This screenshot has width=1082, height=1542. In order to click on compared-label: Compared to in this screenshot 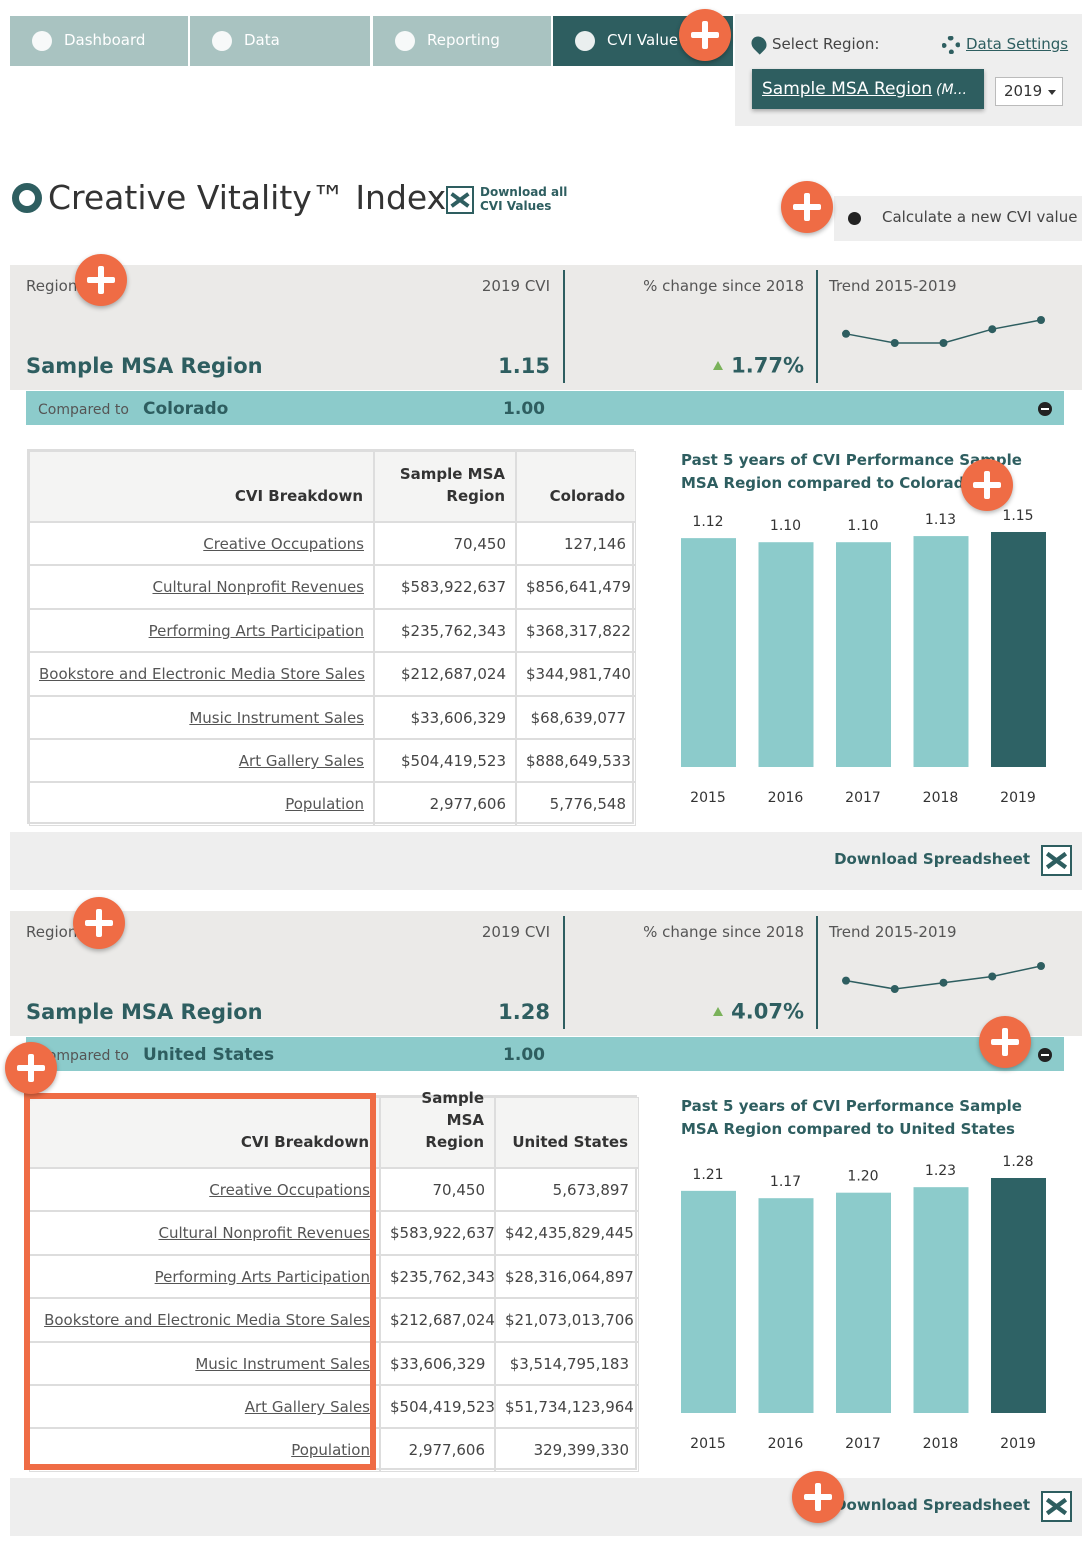, I will do `click(83, 1055)`.